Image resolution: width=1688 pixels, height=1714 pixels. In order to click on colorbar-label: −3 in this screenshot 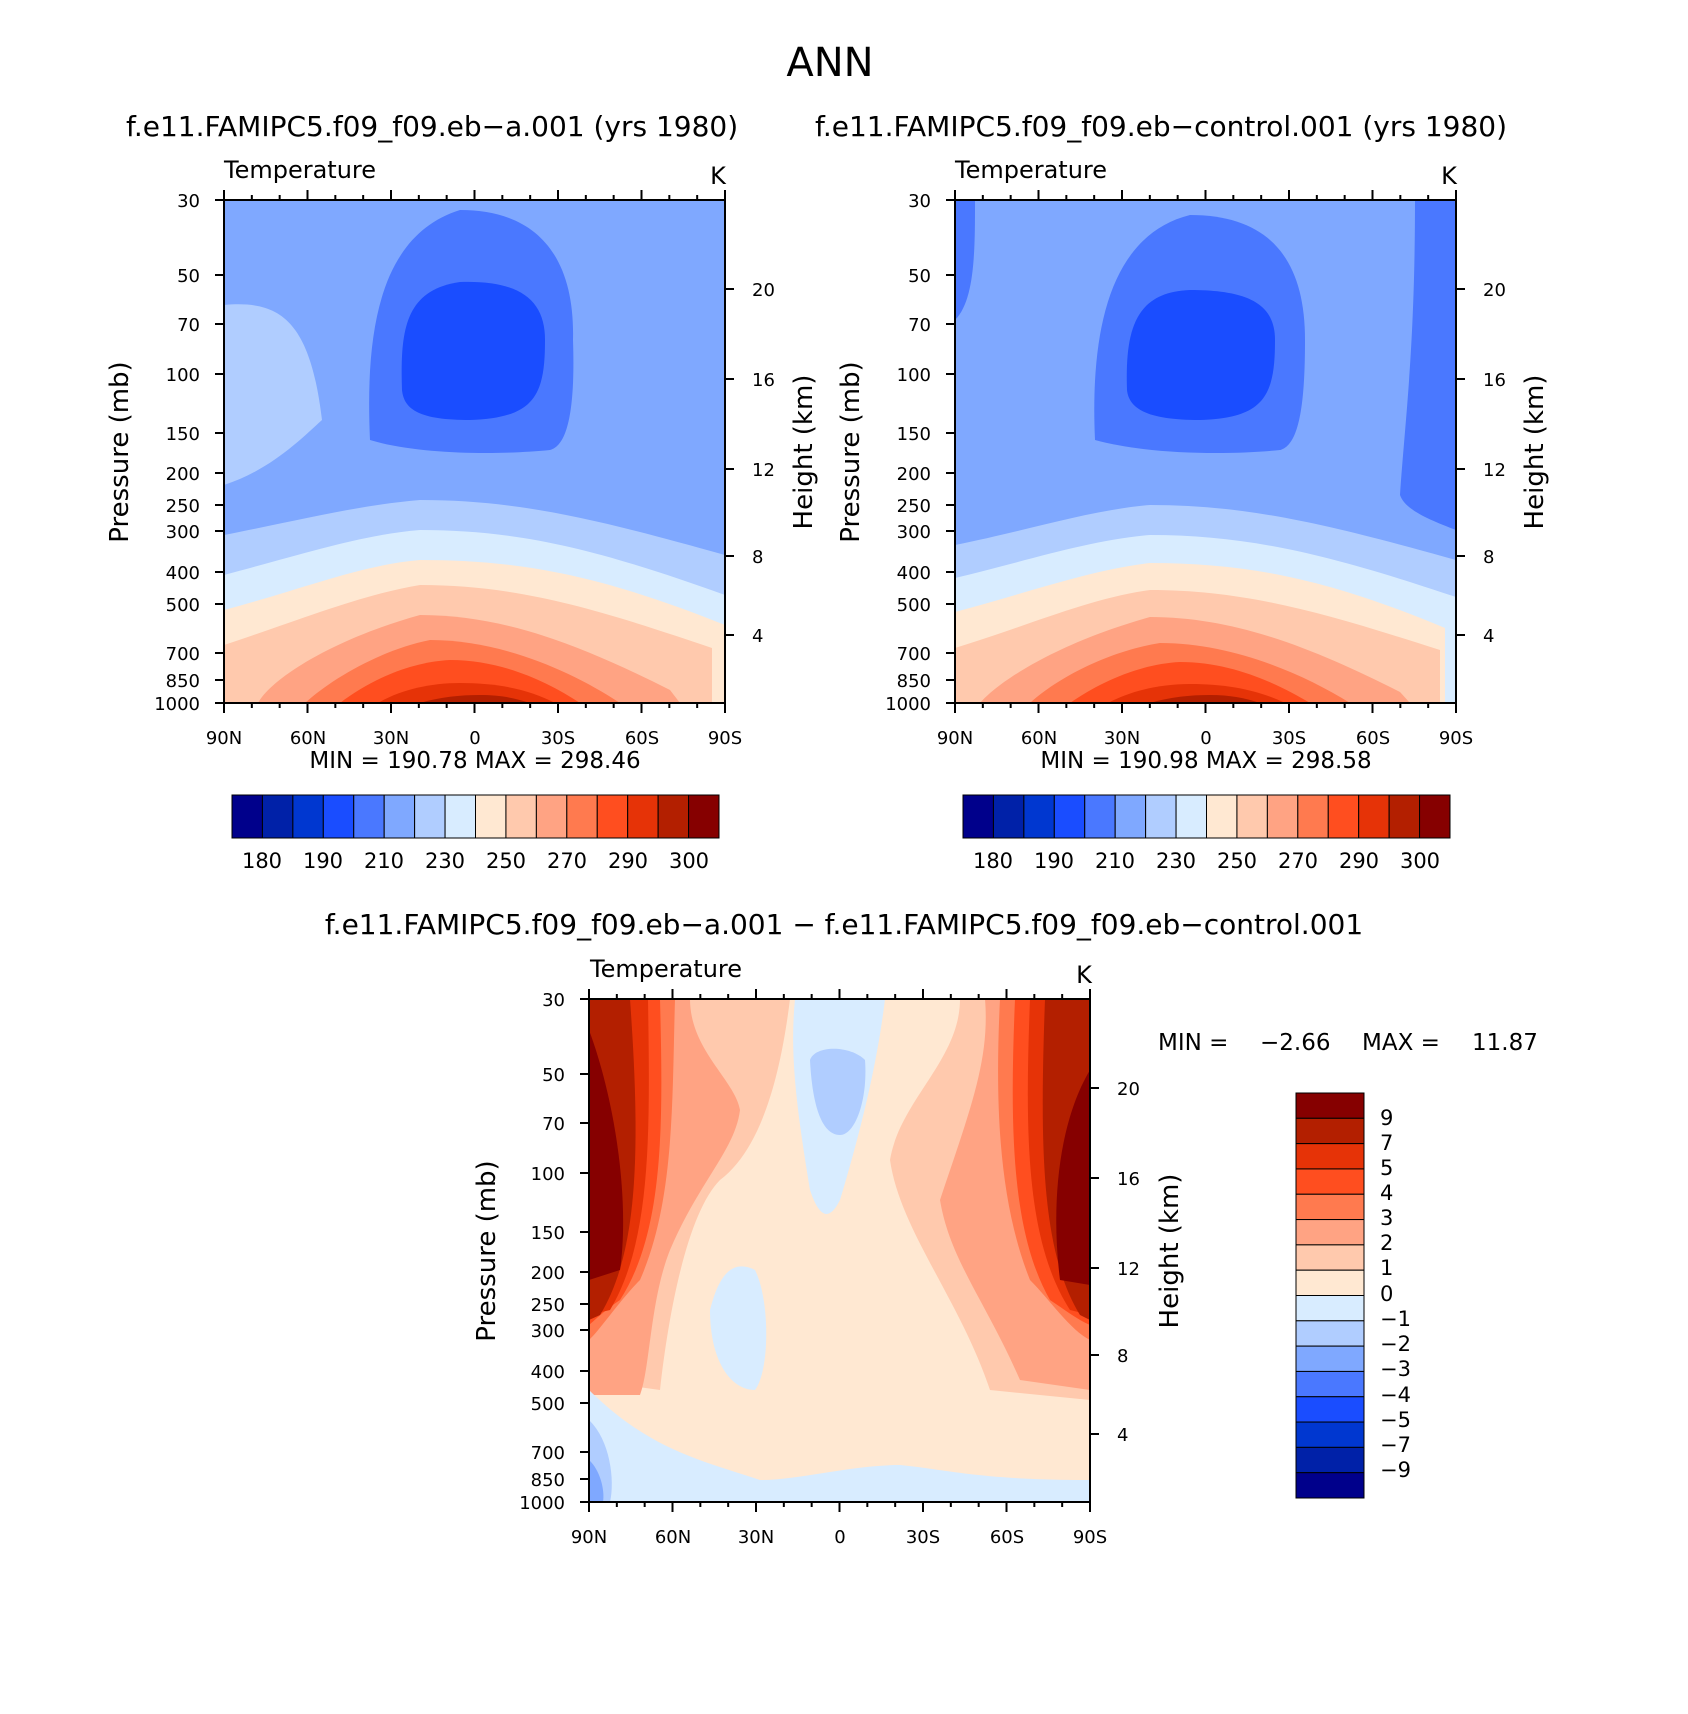, I will do `click(1395, 1369)`.